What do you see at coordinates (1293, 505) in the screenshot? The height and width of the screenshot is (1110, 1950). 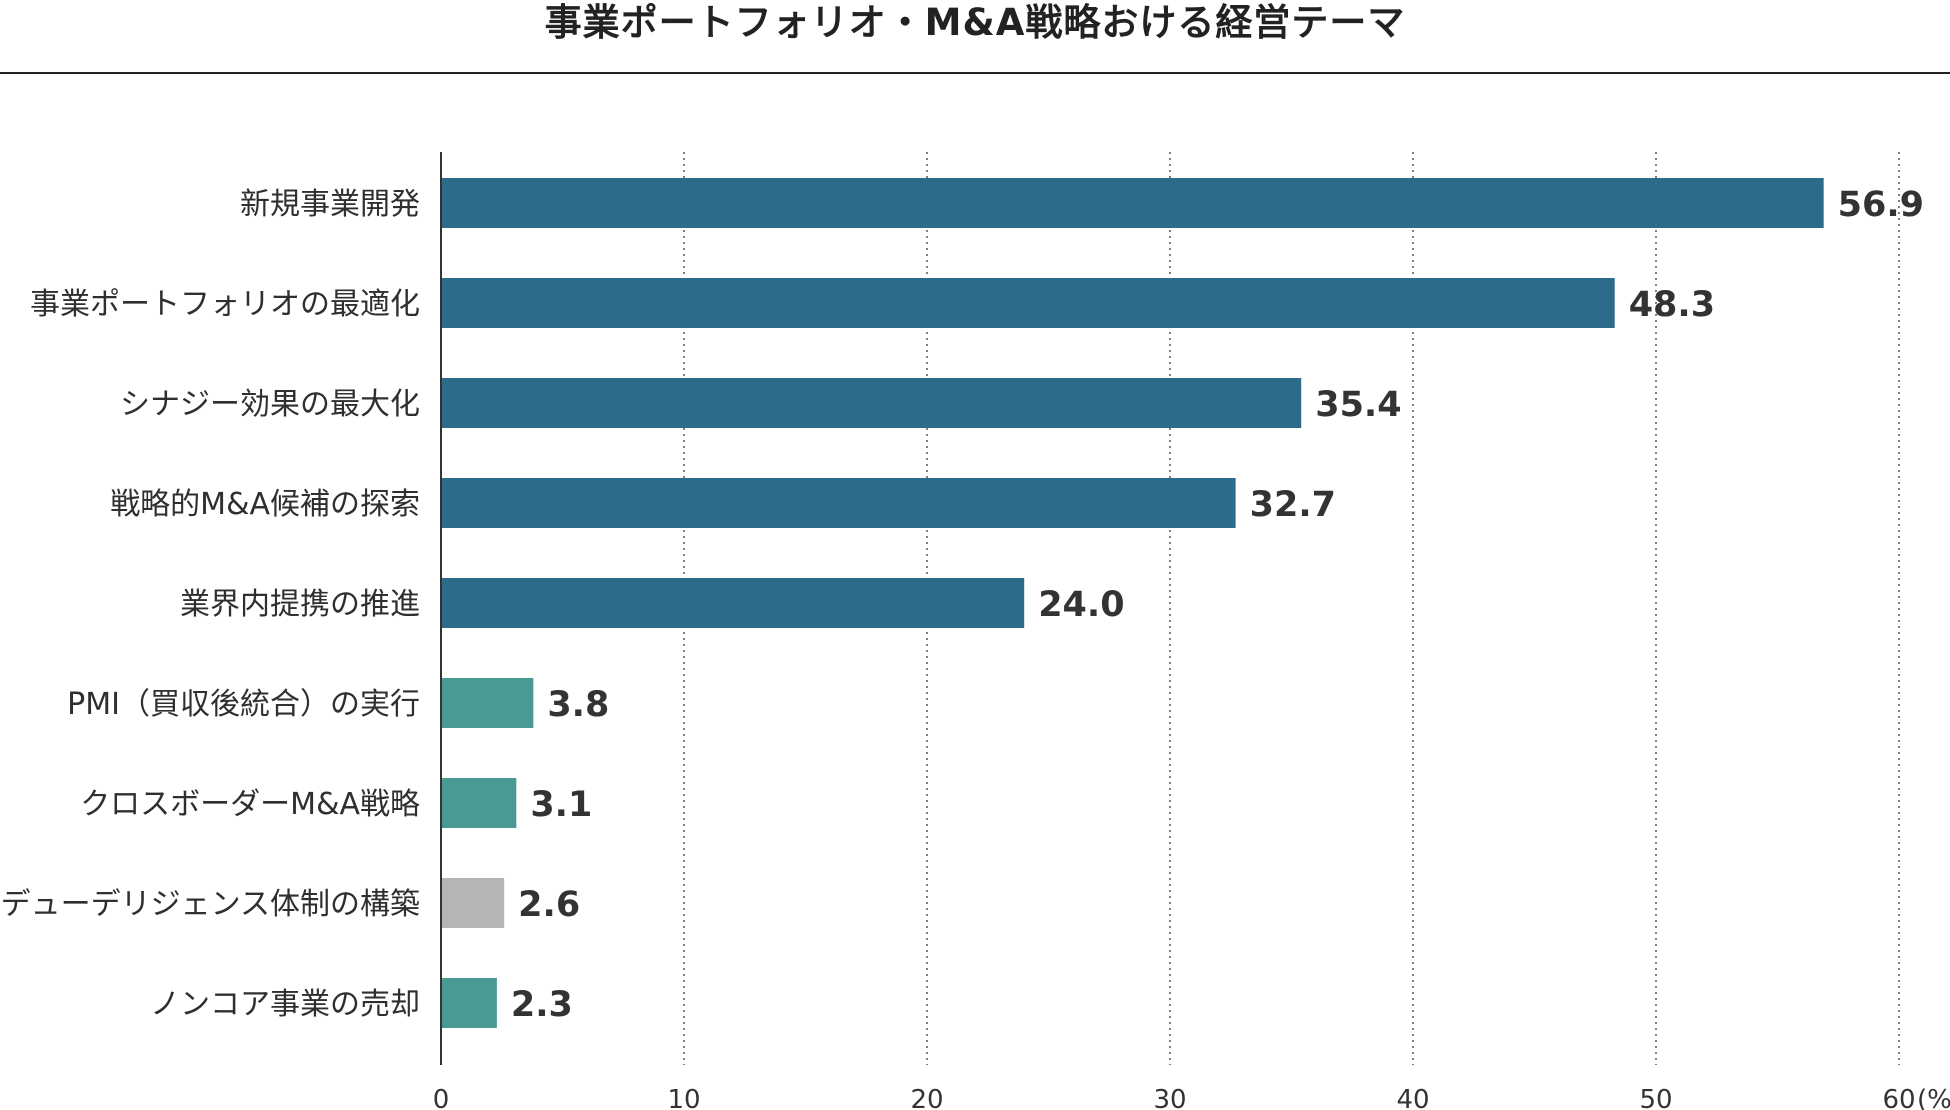 I see `value-label: 32.7` at bounding box center [1293, 505].